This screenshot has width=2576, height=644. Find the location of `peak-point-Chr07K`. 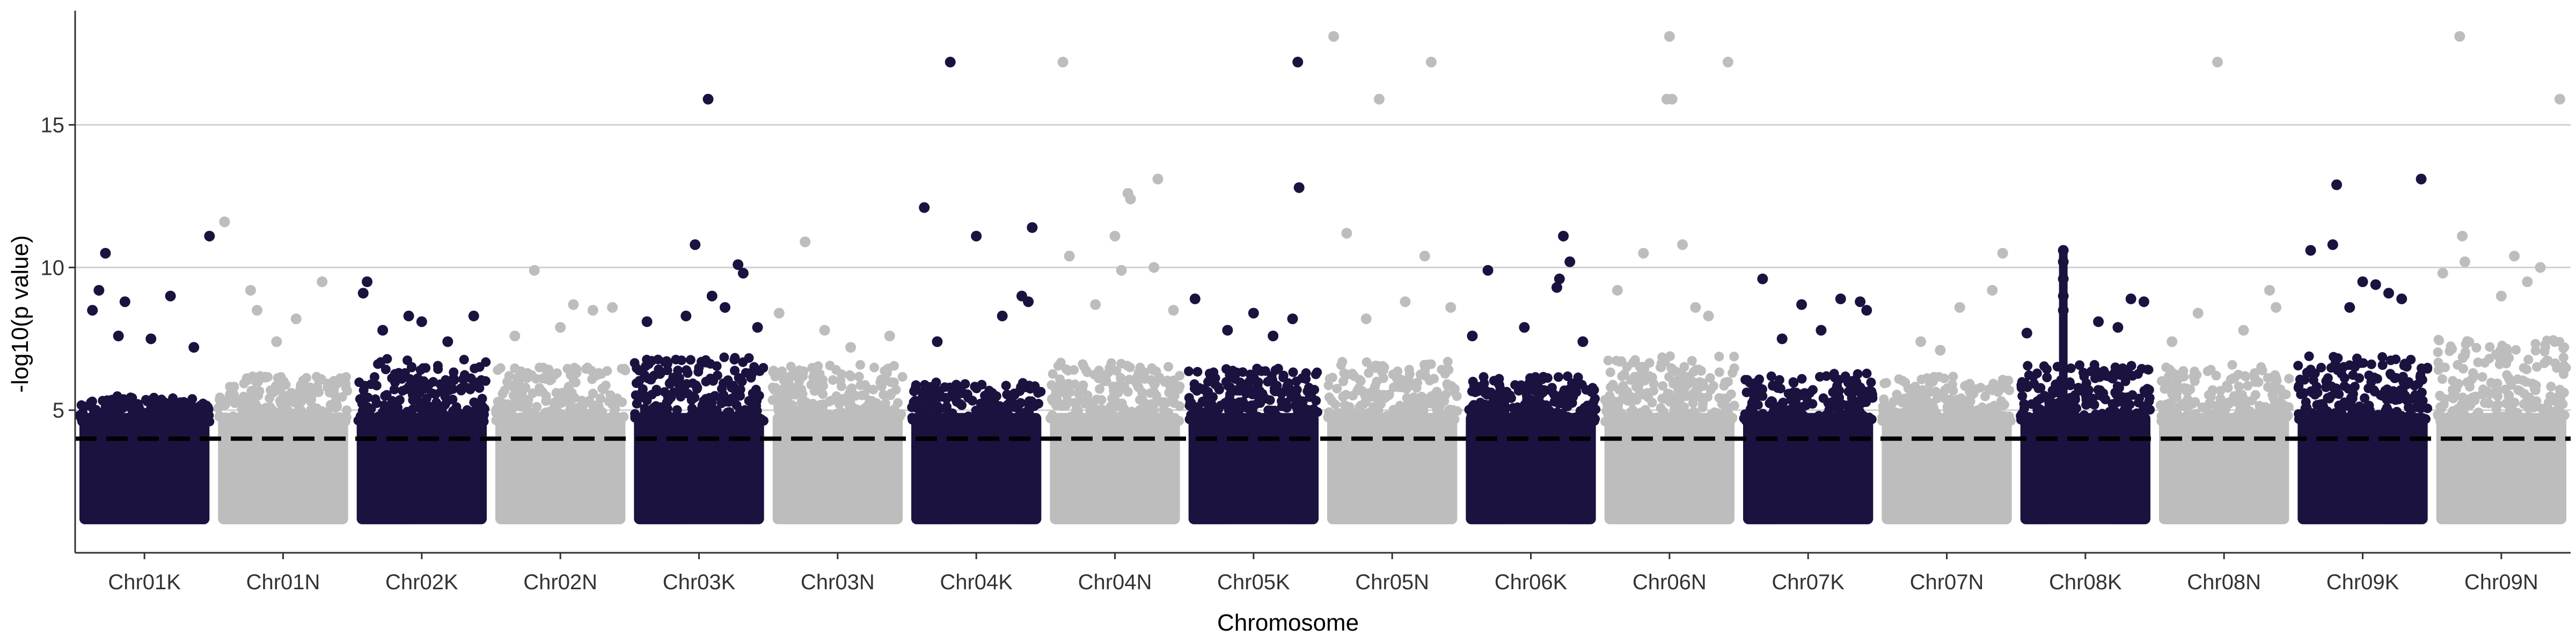

peak-point-Chr07K is located at coordinates (1860, 302).